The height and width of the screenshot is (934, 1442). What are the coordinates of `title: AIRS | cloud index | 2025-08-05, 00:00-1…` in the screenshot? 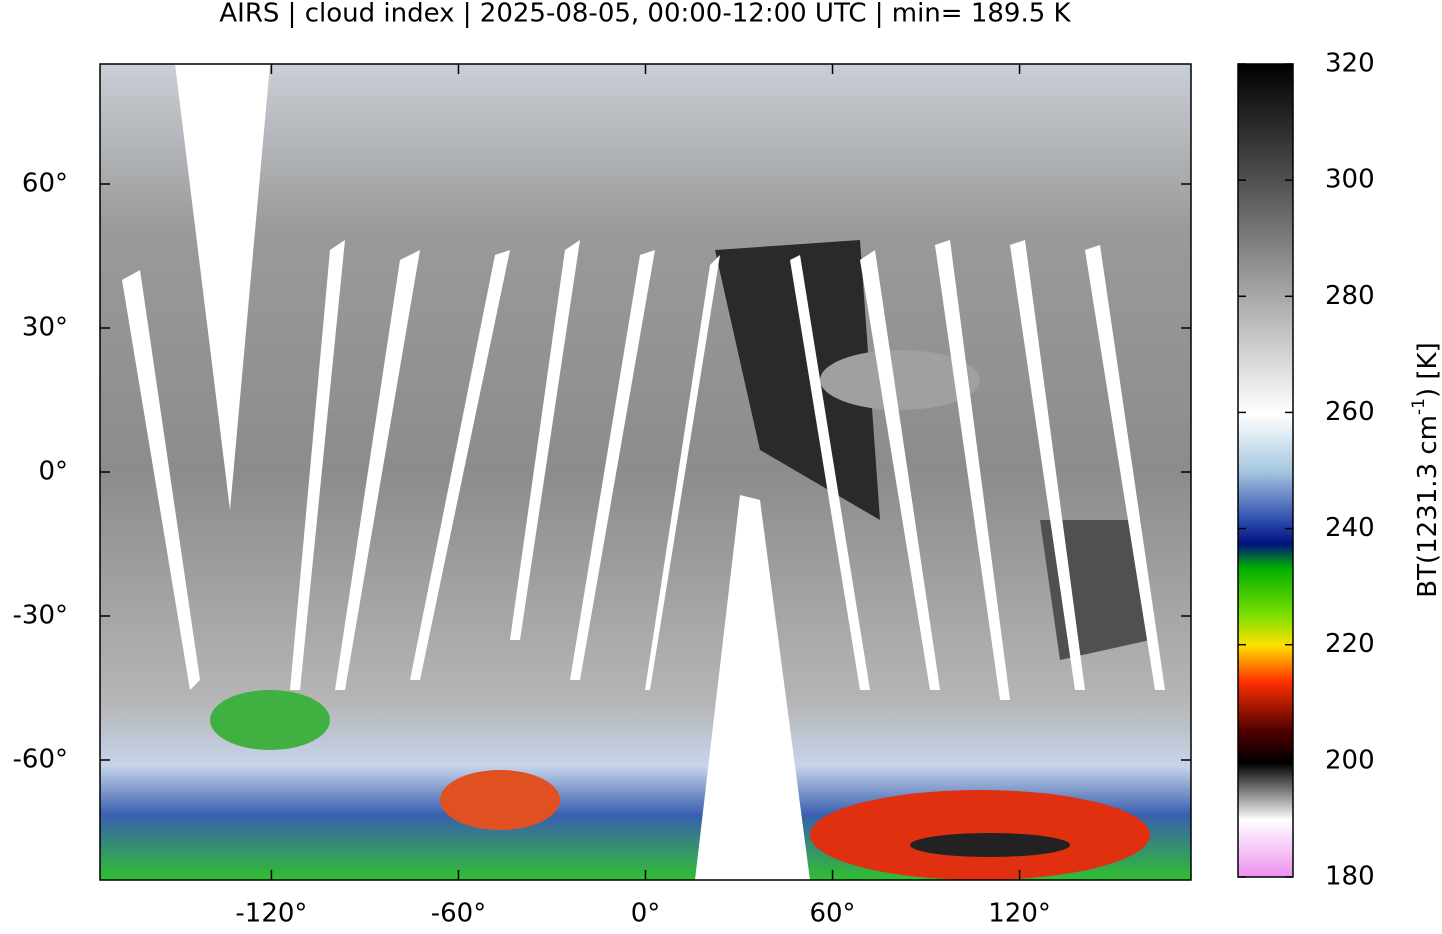 It's located at (645, 14).